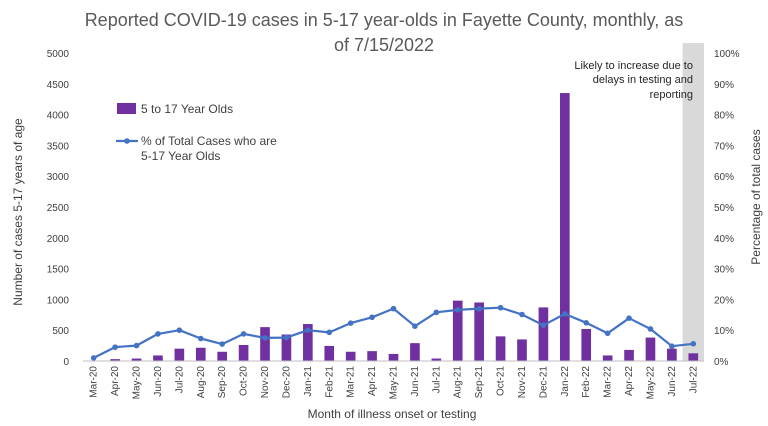  I want to click on x-tick-label: Mar-20, so click(94, 382).